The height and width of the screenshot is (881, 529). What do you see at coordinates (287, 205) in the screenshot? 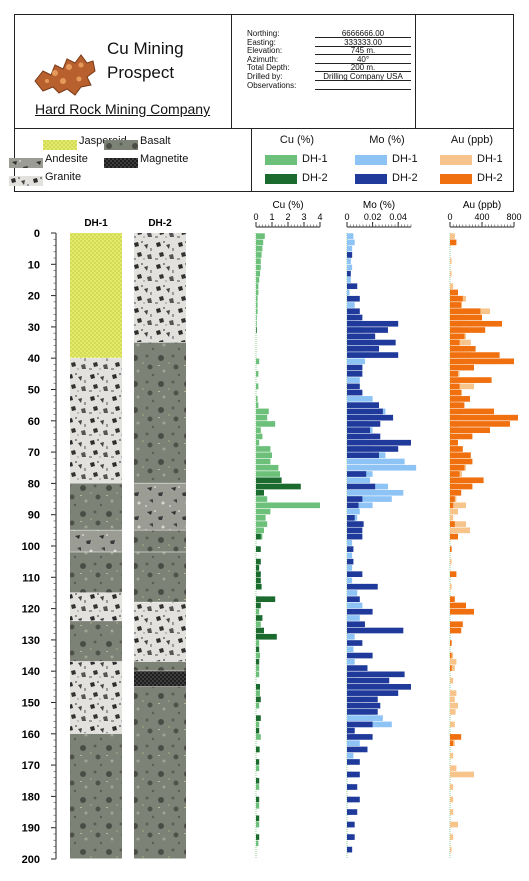
I see `panel-title: Cu (%)` at bounding box center [287, 205].